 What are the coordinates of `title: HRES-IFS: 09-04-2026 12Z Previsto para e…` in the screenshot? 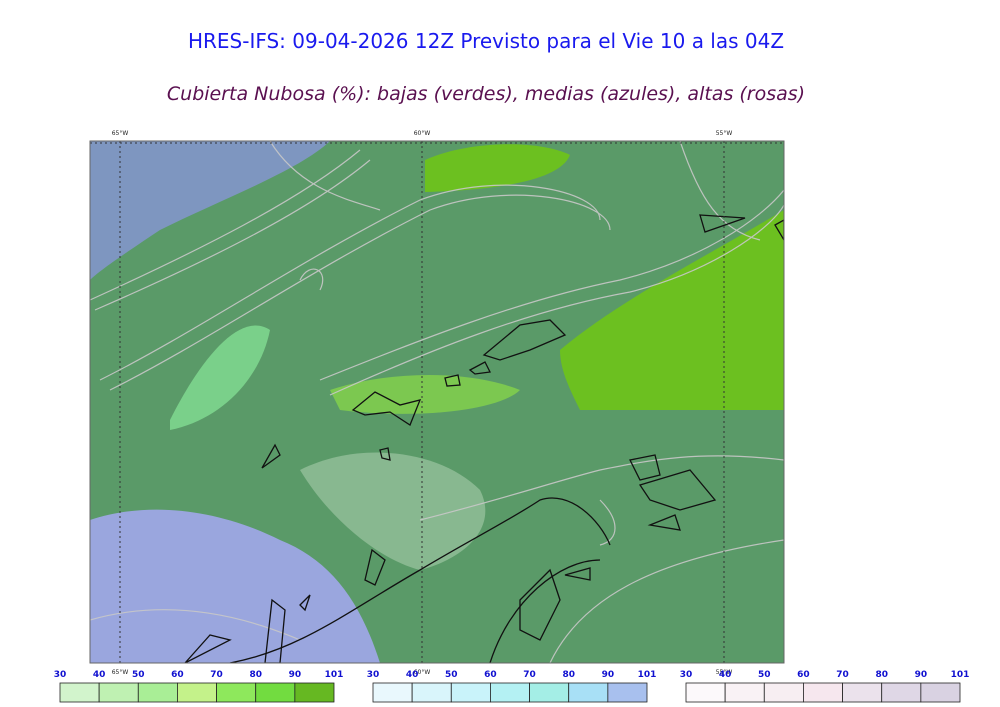 It's located at (486, 41).